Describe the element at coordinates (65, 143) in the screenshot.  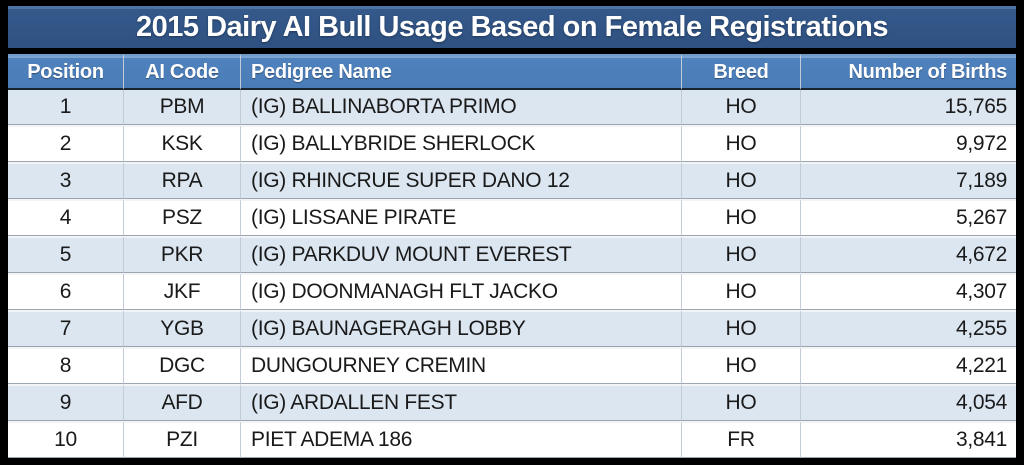
I see `cell-position: 2` at that location.